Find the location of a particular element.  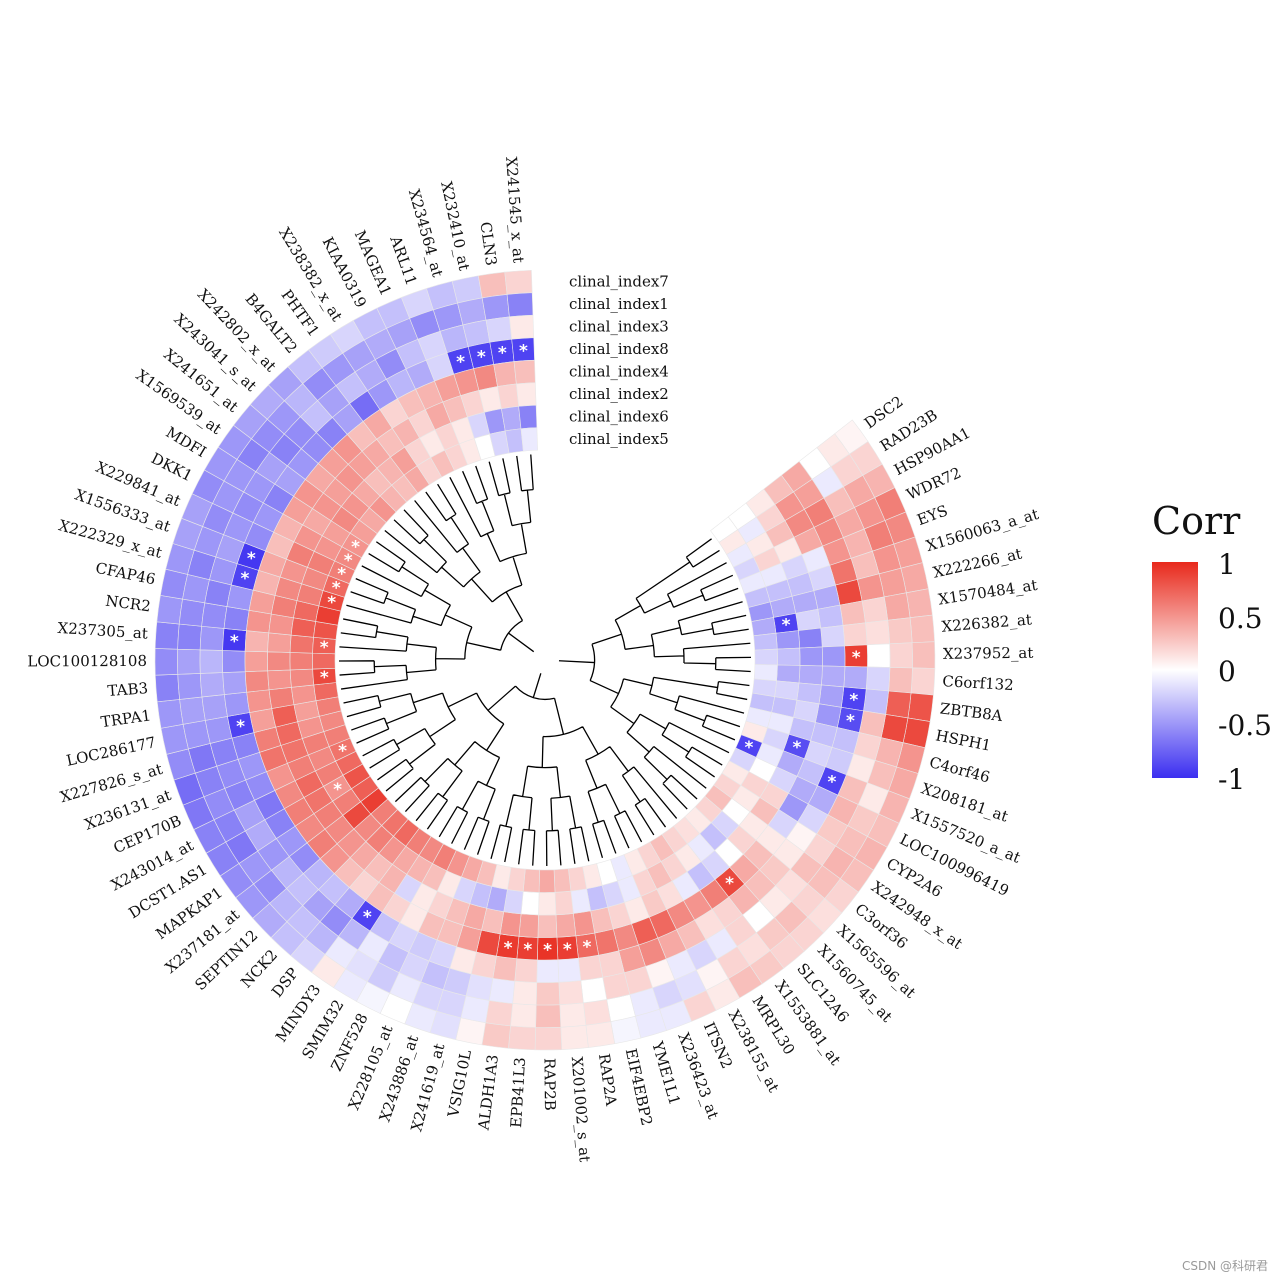

heatmap-cell-clinal_index8-RAP2B is located at coordinates (548, 971).